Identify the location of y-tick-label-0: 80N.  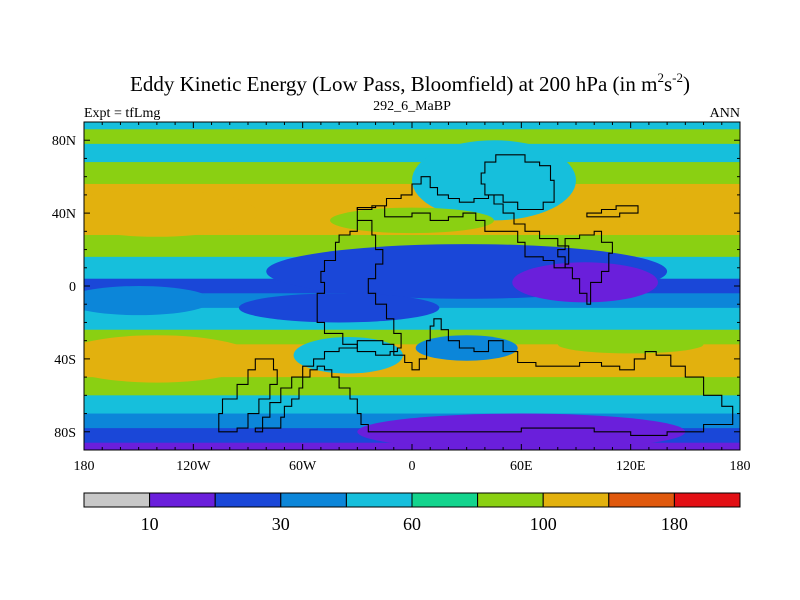
(64, 141).